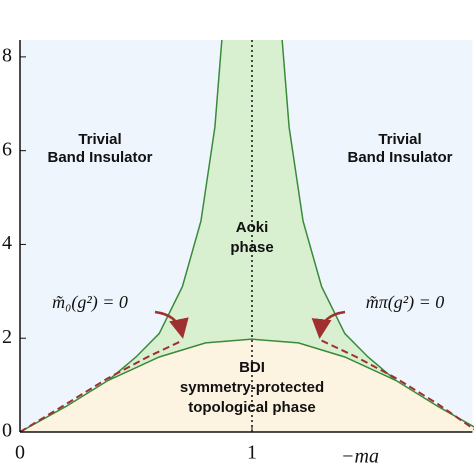  I want to click on region-label: phase, so click(251, 247).